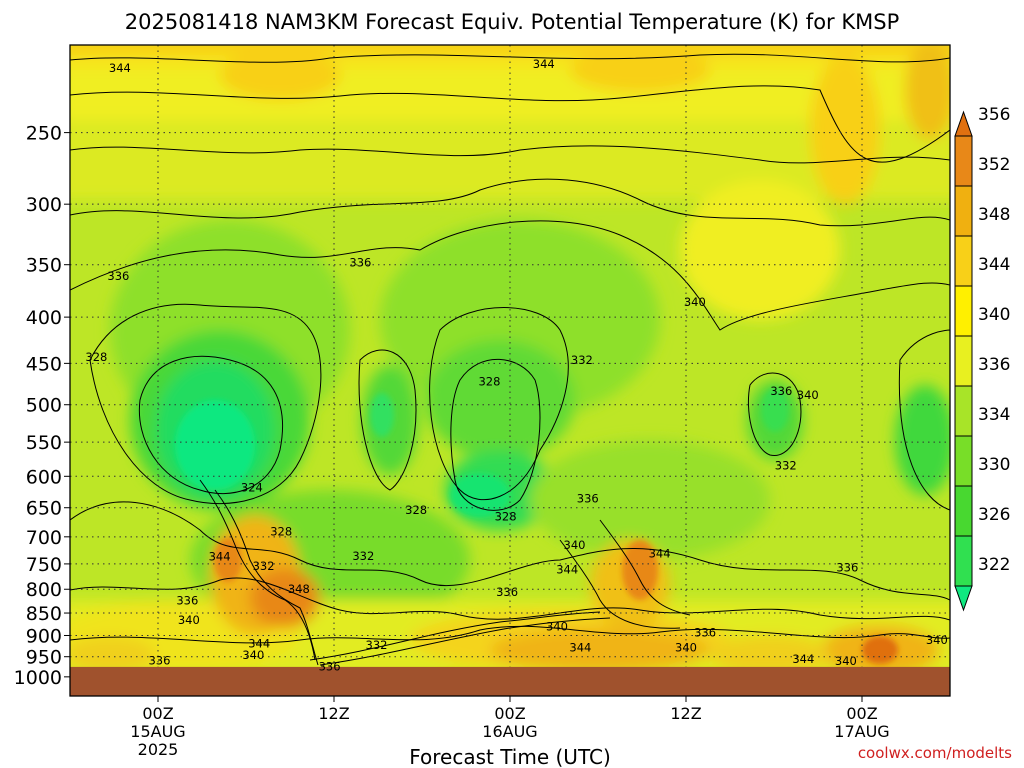  I want to click on y-tick-label: 600, so click(44, 477).